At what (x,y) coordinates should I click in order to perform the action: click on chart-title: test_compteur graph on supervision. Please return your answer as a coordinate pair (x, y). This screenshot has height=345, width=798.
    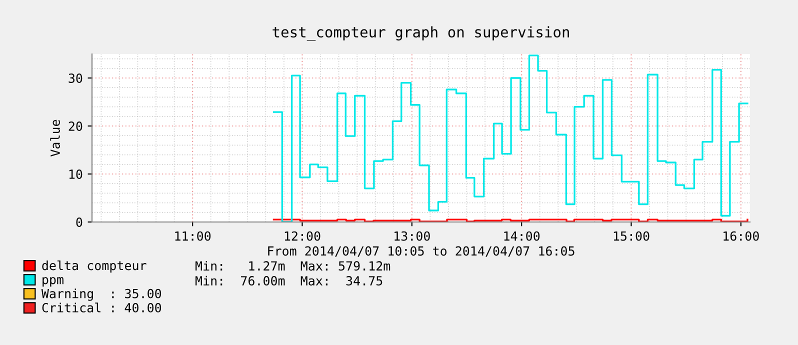
    Looking at the image, I should click on (420, 33).